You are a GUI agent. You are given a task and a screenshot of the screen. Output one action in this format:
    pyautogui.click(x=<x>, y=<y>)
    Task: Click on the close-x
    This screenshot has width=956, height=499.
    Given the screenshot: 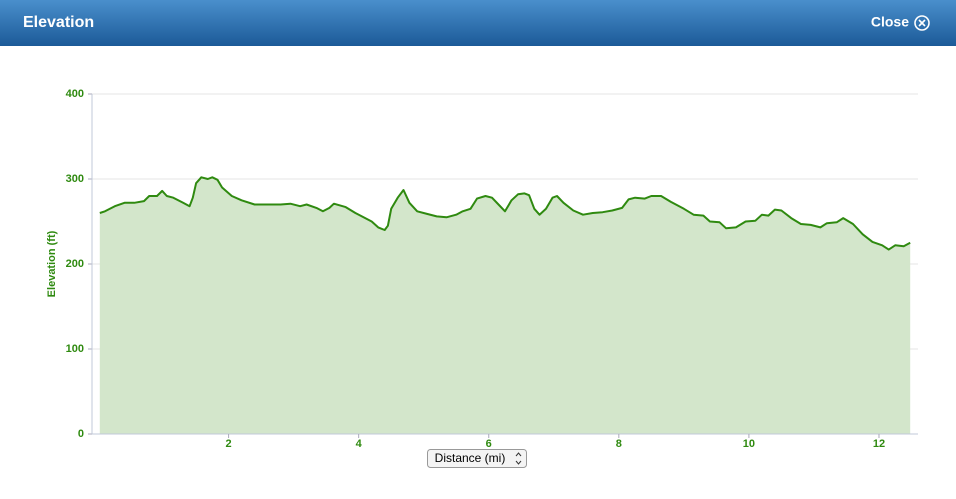 What is the action you would take?
    pyautogui.click(x=922, y=23)
    